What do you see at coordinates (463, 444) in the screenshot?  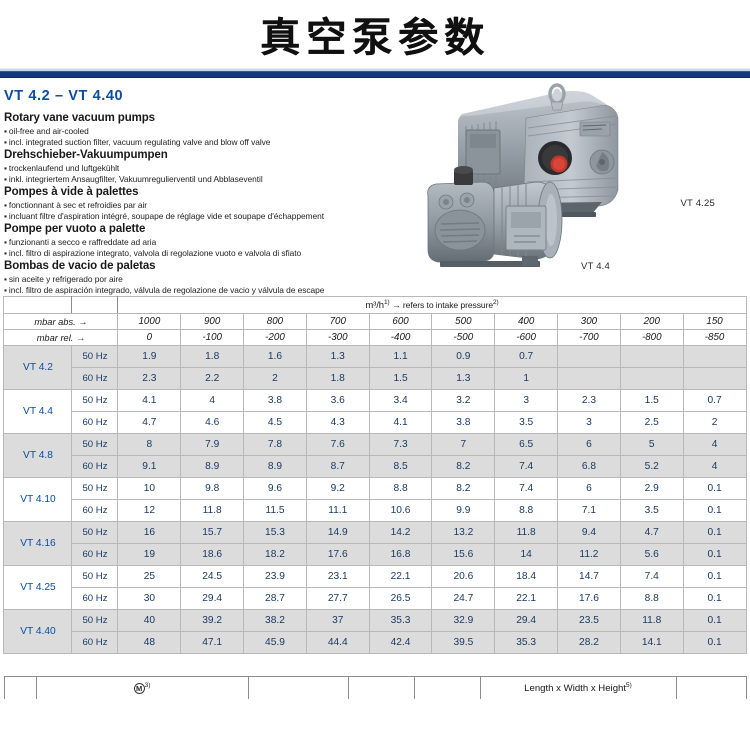 I see `capacity-value-cell: 7` at bounding box center [463, 444].